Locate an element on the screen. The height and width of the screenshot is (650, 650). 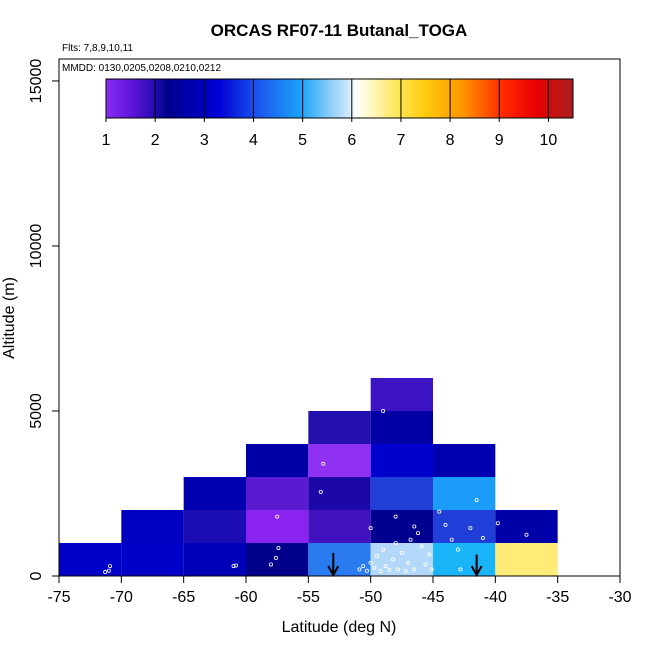
dates-note: MMDD: 0130,0205,0208,0210,0212 is located at coordinates (141, 68).